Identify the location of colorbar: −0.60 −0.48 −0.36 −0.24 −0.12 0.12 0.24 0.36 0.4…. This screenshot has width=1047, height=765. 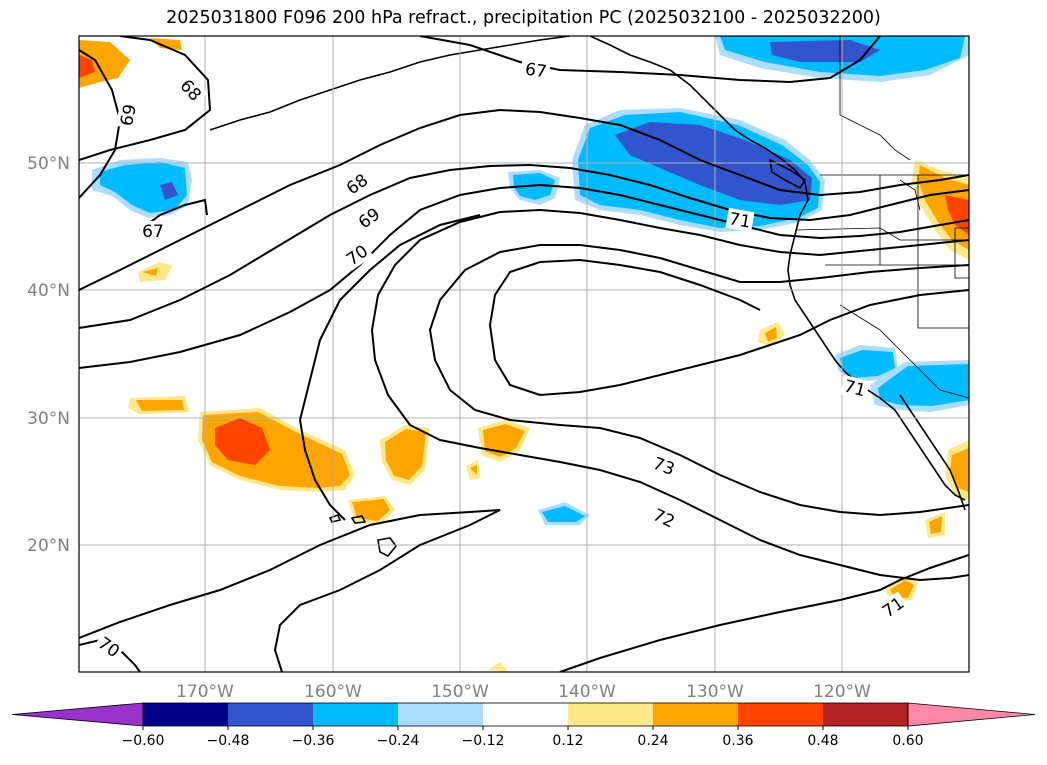
(523, 725).